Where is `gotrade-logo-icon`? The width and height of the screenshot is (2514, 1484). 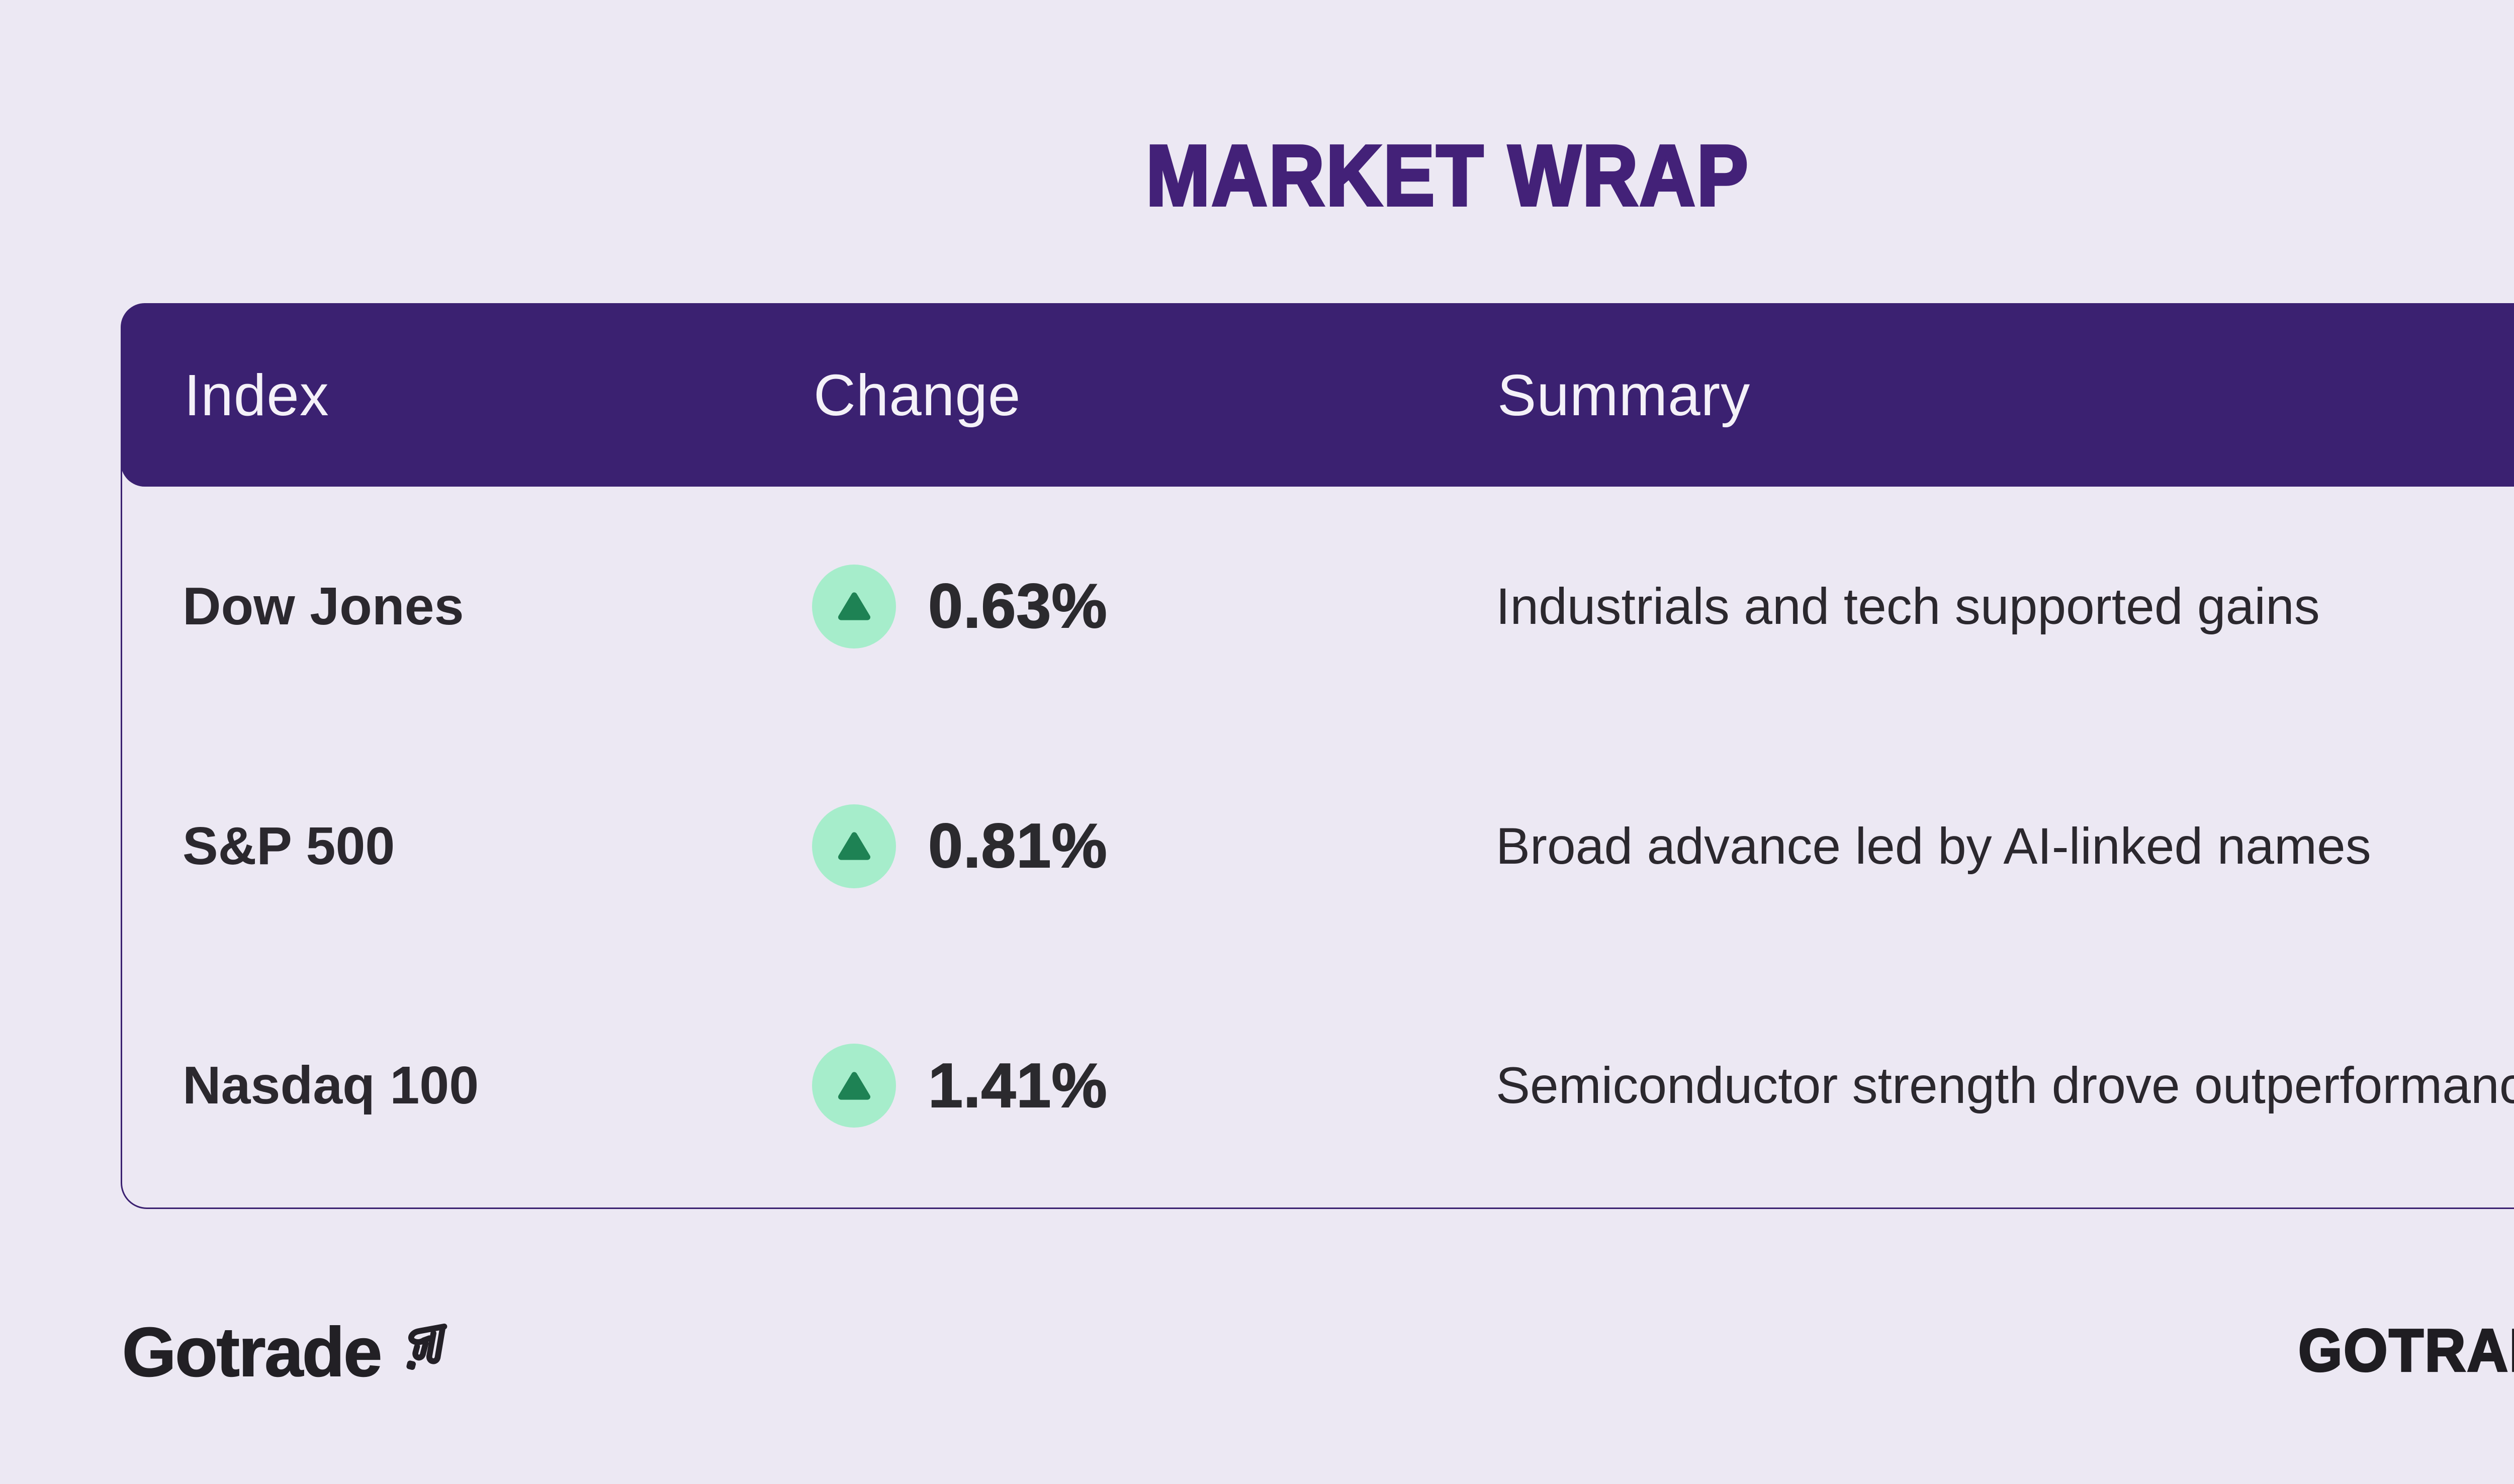 gotrade-logo-icon is located at coordinates (426, 1346).